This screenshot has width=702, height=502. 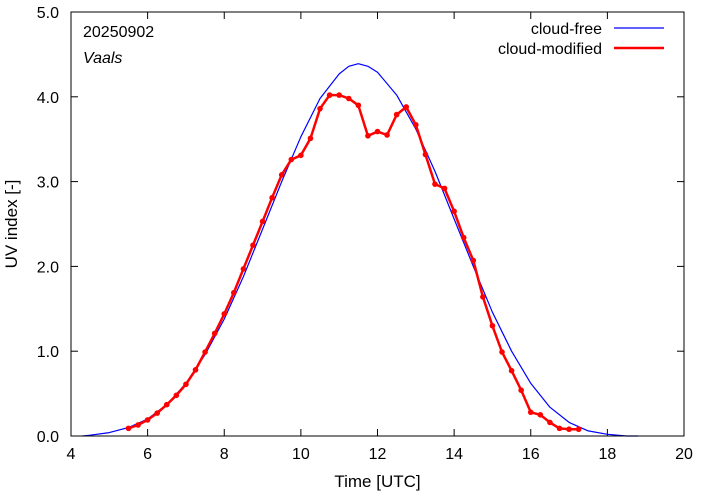 What do you see at coordinates (301, 454) in the screenshot?
I see `x-tick-label: 10` at bounding box center [301, 454].